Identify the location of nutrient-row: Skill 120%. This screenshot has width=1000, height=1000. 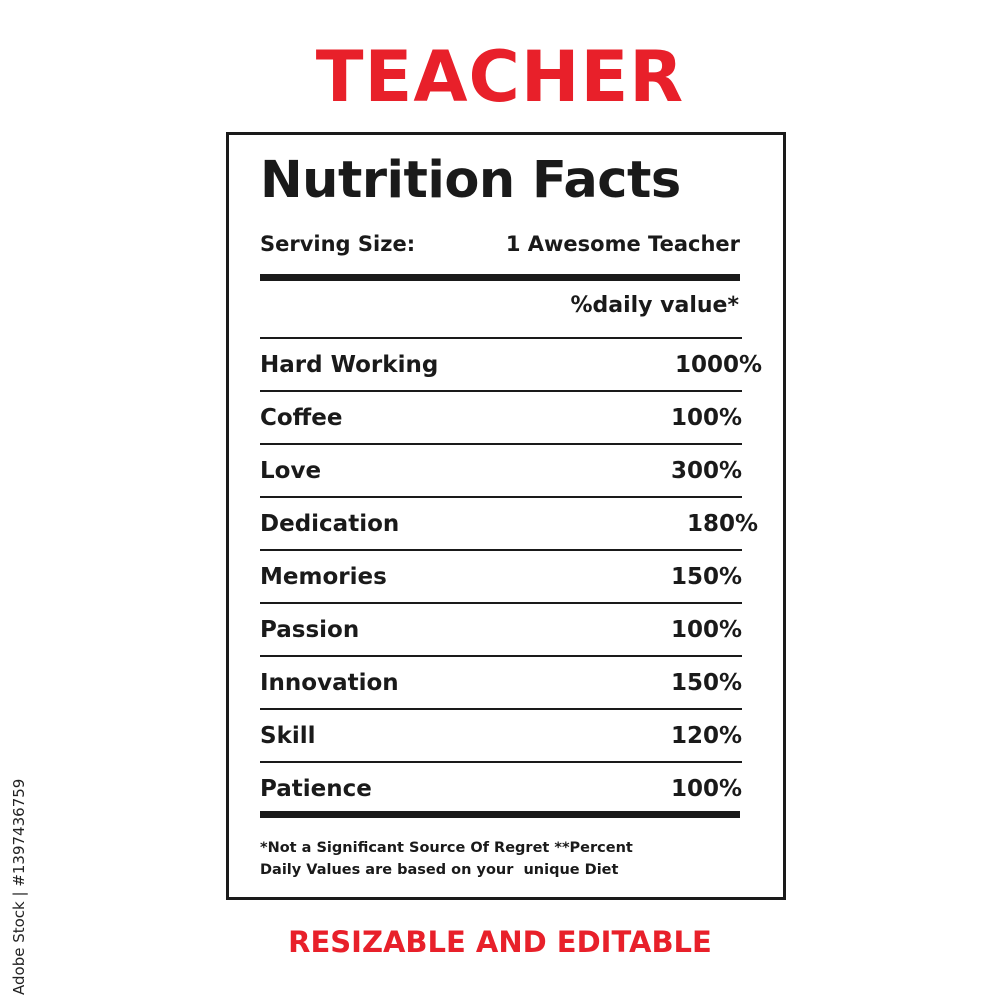
(501, 734).